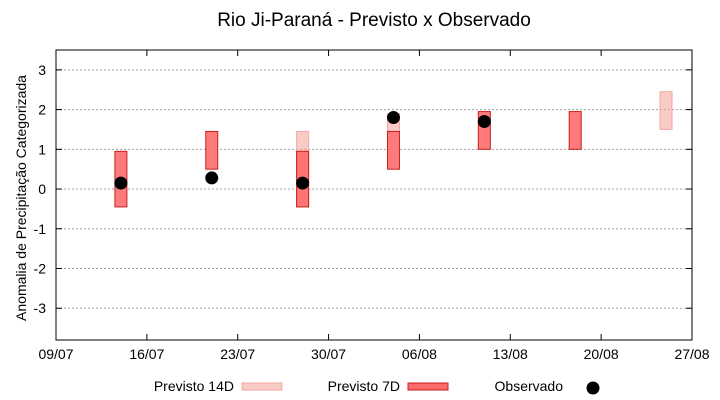  I want to click on legend: Previsto 14D Previsto 7D Observado, so click(377, 386).